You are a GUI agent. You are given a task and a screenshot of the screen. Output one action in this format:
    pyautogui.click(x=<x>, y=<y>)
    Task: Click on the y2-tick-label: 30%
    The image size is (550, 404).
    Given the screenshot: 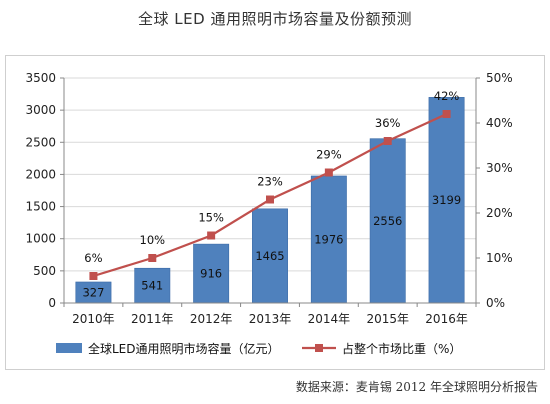 What is the action you would take?
    pyautogui.click(x=499, y=168)
    